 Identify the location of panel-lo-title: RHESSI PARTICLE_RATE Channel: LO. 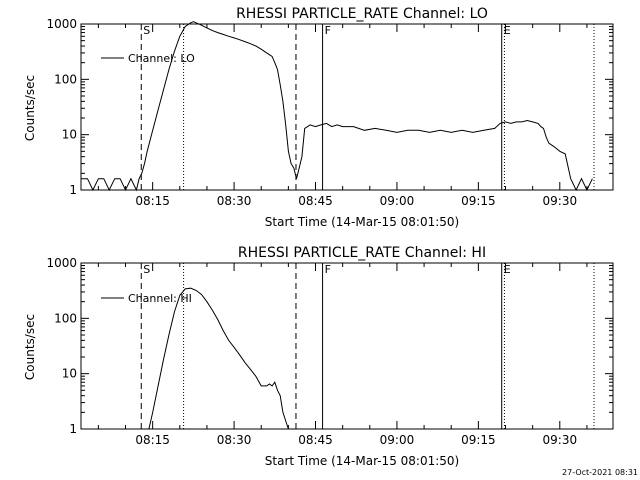
(362, 14).